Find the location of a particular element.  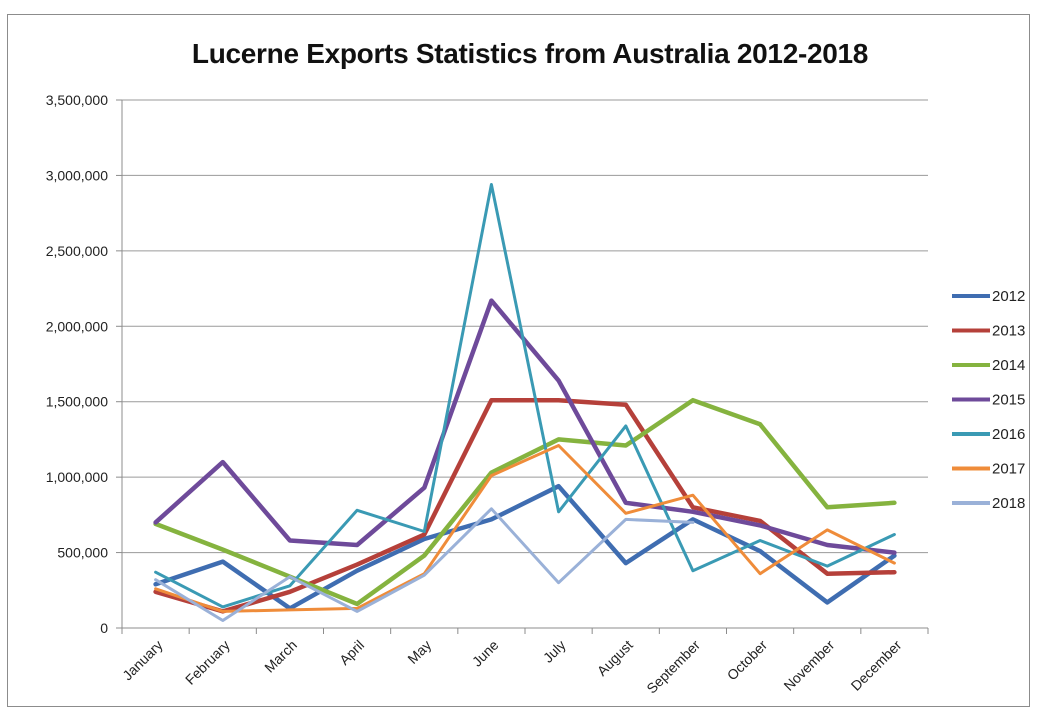

legend-label-2016: 2016 is located at coordinates (1008, 434).